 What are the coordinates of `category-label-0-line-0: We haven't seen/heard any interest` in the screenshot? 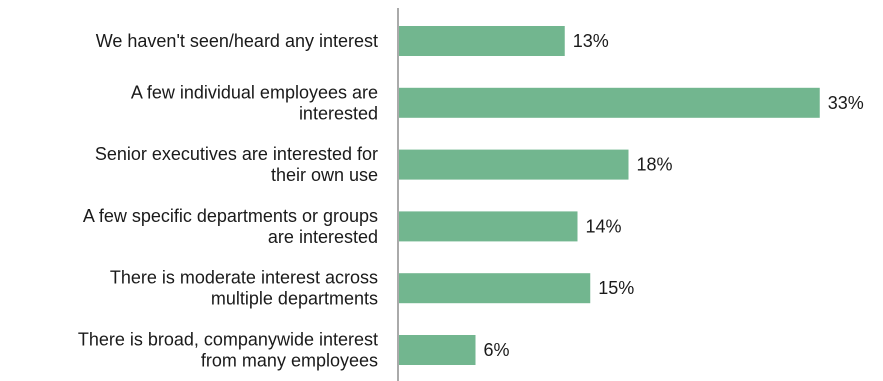 It's located at (237, 41).